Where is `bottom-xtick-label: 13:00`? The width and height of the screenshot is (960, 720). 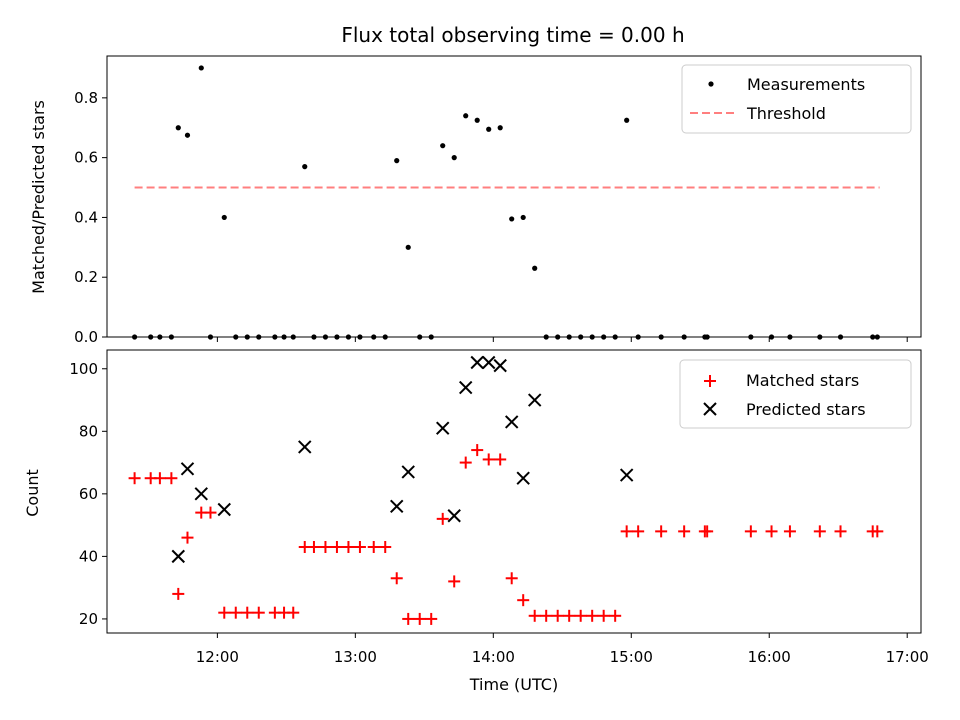 bottom-xtick-label: 13:00 is located at coordinates (355, 657).